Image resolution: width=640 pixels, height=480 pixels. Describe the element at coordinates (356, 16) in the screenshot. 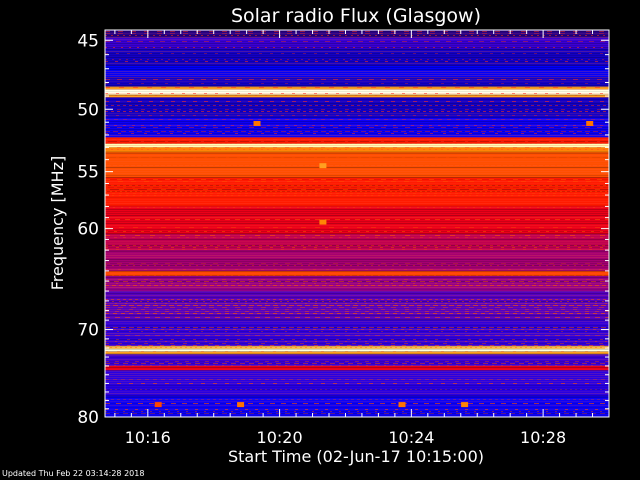

I see `chart-title: Solar radio Flux (Glasgow)` at that location.